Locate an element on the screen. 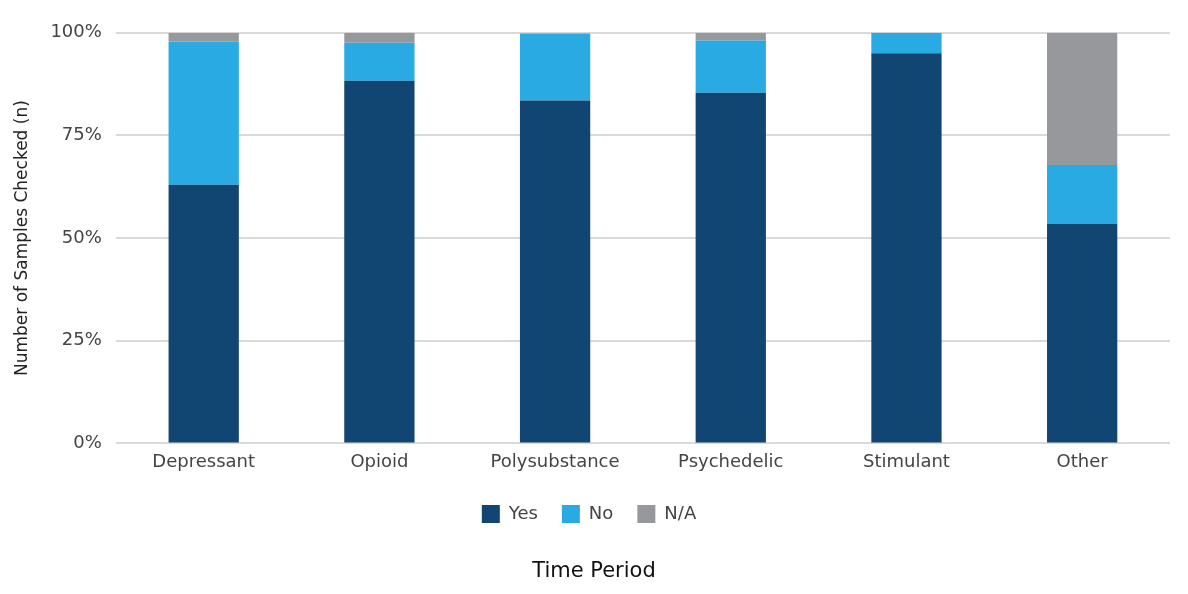  legend-label: Yes is located at coordinates (522, 512).